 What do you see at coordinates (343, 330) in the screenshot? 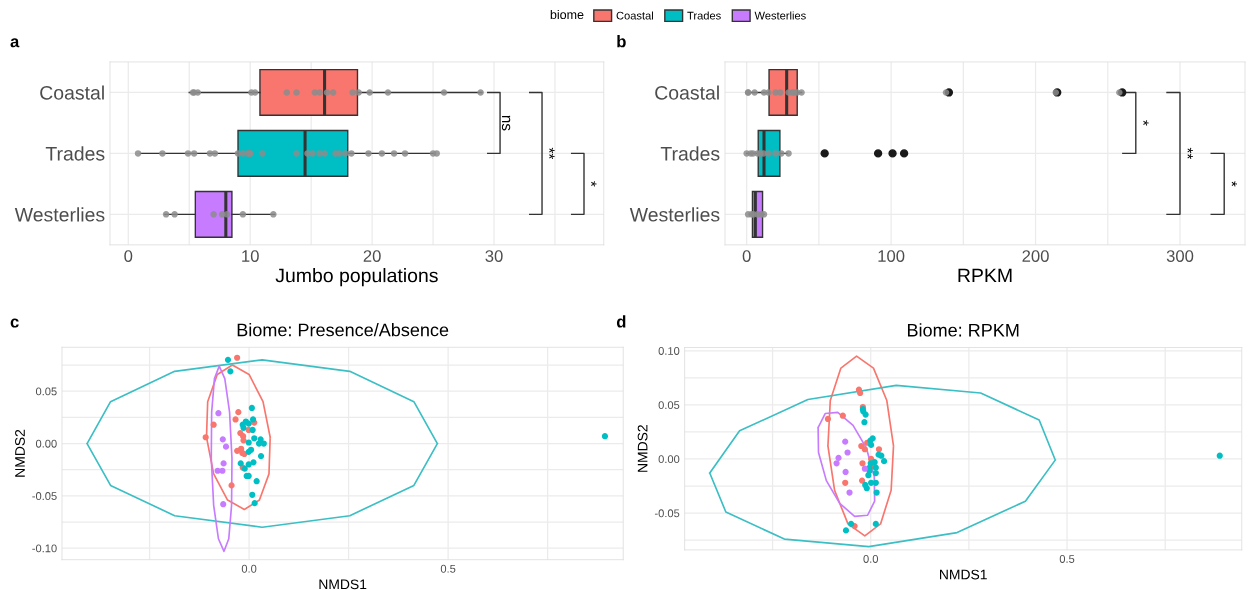
I see `chart-title: Biome: Presence/Absence` at bounding box center [343, 330].